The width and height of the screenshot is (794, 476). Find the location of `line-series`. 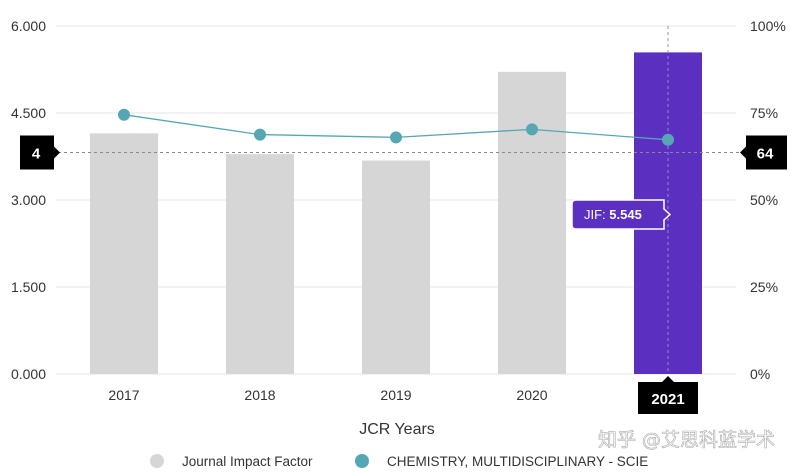

line-series is located at coordinates (396, 127).